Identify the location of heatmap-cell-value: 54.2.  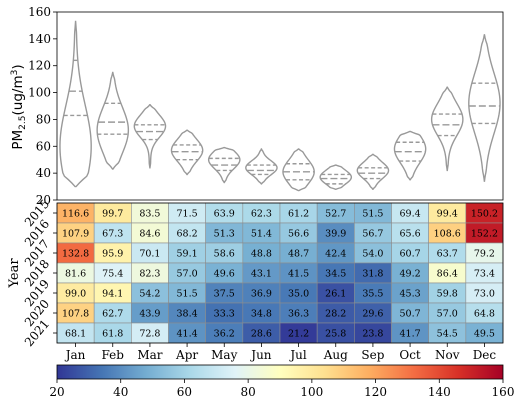
(149, 294).